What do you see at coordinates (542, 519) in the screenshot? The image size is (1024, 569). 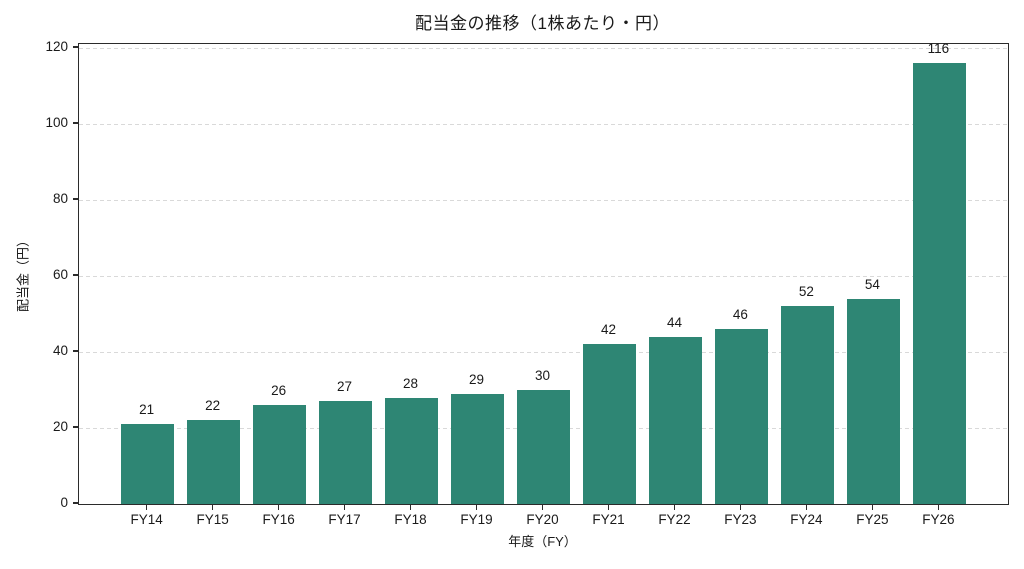 I see `x-tick-label-FY20: FY20` at bounding box center [542, 519].